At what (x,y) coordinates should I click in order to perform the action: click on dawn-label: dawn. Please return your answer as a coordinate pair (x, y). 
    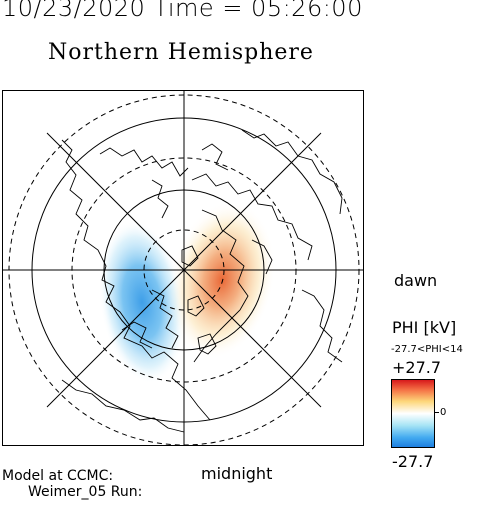
    Looking at the image, I should click on (416, 280).